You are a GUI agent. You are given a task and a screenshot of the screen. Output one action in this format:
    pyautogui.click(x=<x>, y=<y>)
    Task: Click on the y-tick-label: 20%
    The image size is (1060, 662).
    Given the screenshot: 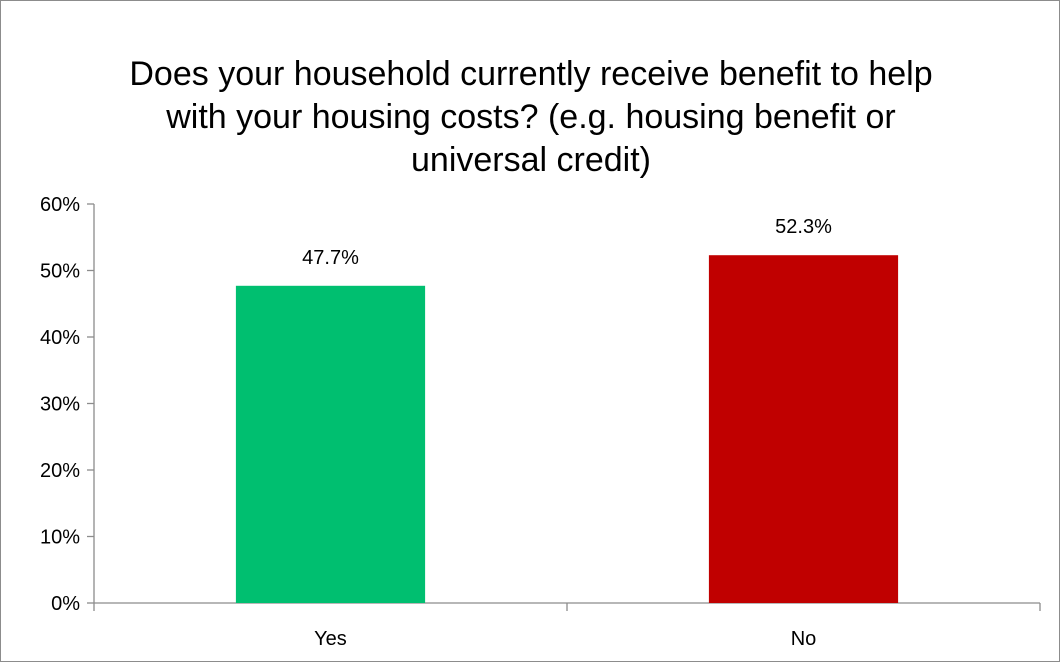 What is the action you would take?
    pyautogui.click(x=60, y=471)
    